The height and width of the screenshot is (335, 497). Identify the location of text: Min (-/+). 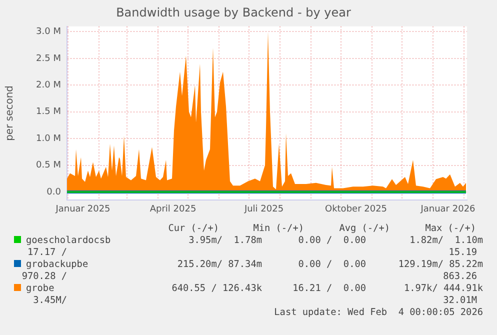
(278, 229).